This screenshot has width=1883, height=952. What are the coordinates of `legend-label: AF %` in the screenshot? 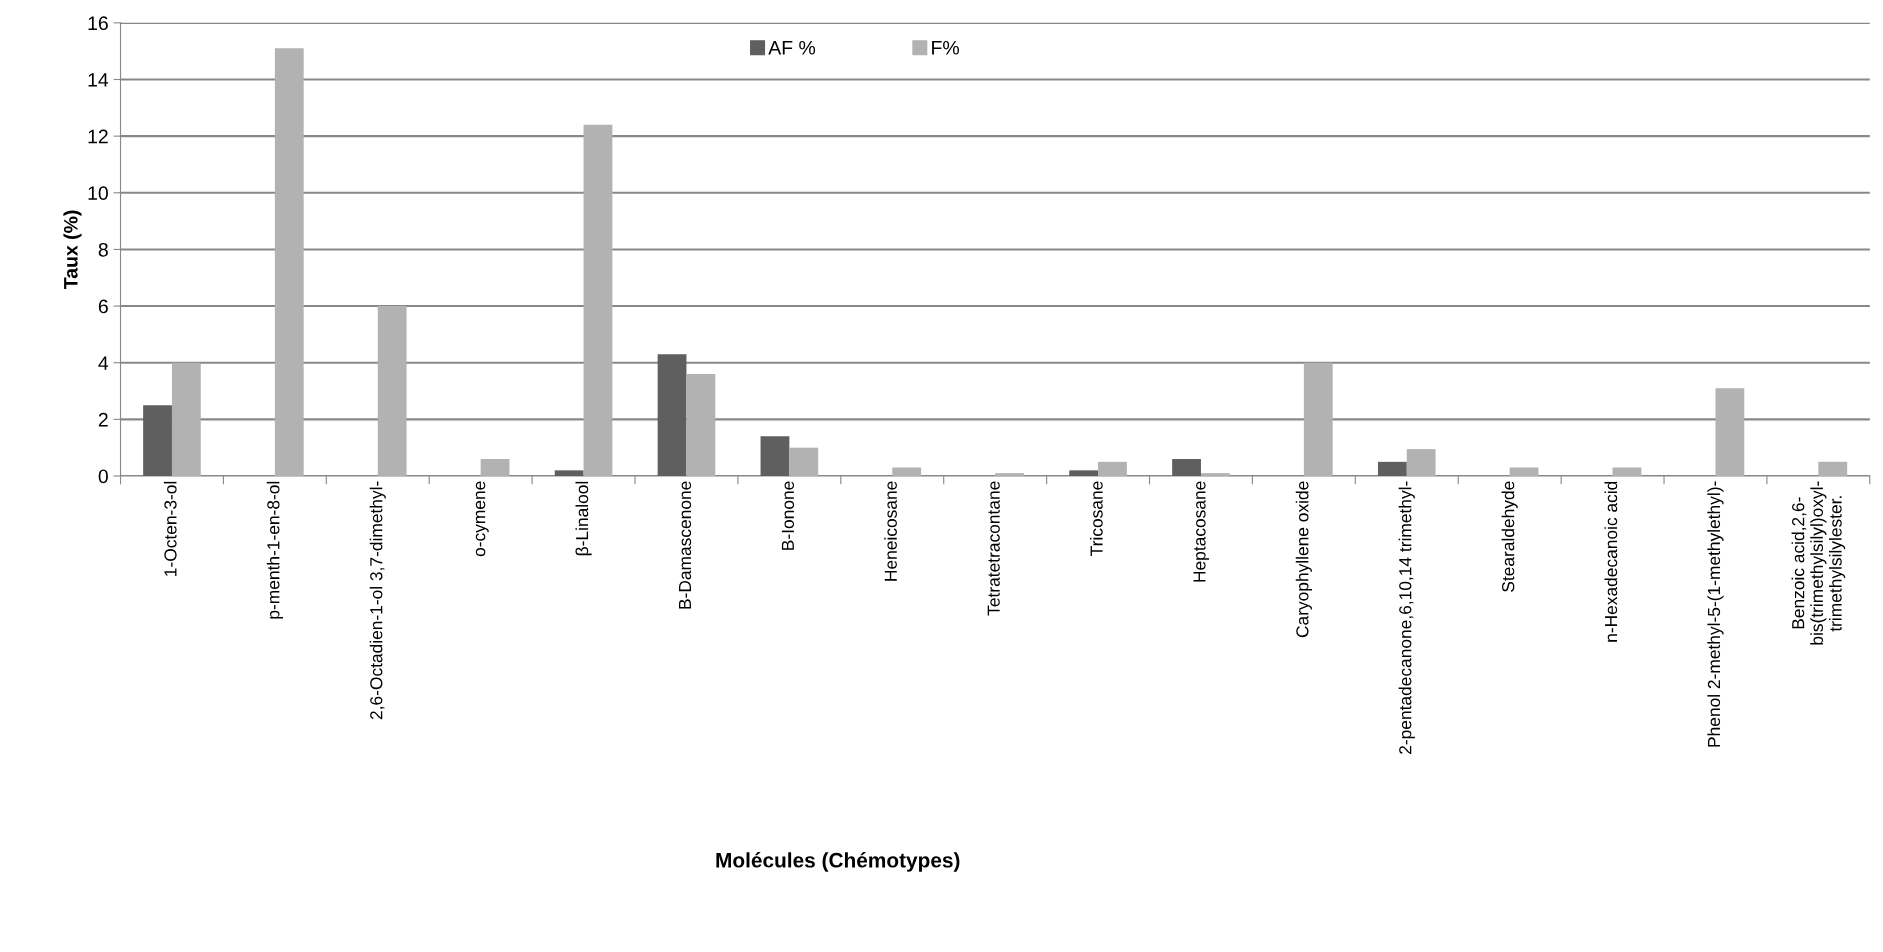 It's located at (792, 47).